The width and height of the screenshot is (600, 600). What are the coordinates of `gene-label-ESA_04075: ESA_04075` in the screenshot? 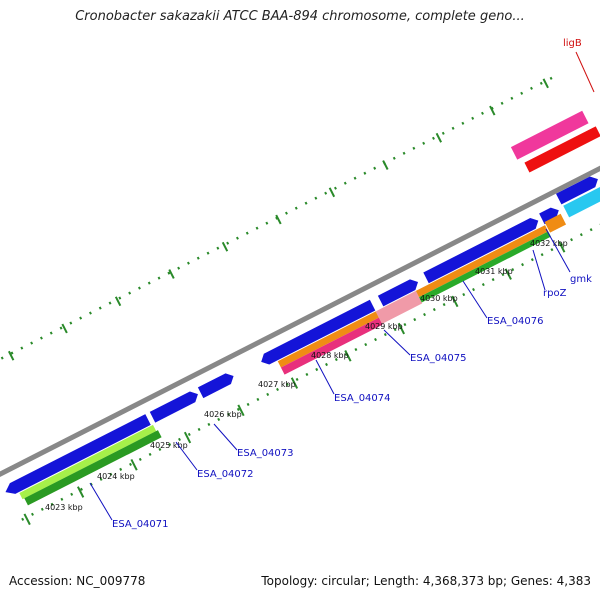 It's located at (438, 358).